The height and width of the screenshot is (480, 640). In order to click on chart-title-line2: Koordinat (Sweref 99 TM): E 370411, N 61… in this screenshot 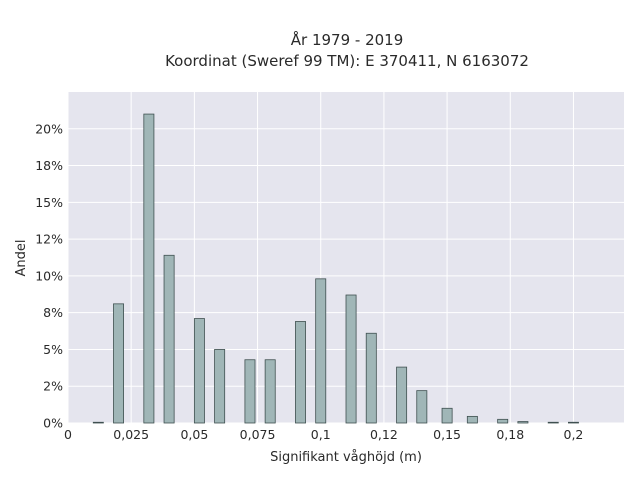, I will do `click(347, 61)`.